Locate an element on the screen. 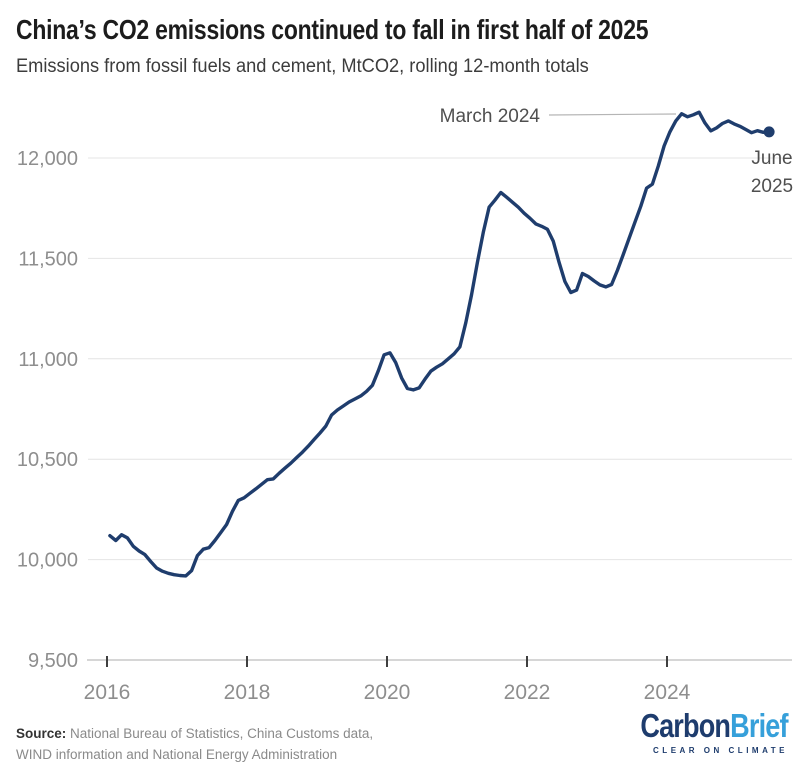 Image resolution: width=800 pixels, height=780 pixels. y-axis-tick-label: 9,500 is located at coordinates (53, 661).